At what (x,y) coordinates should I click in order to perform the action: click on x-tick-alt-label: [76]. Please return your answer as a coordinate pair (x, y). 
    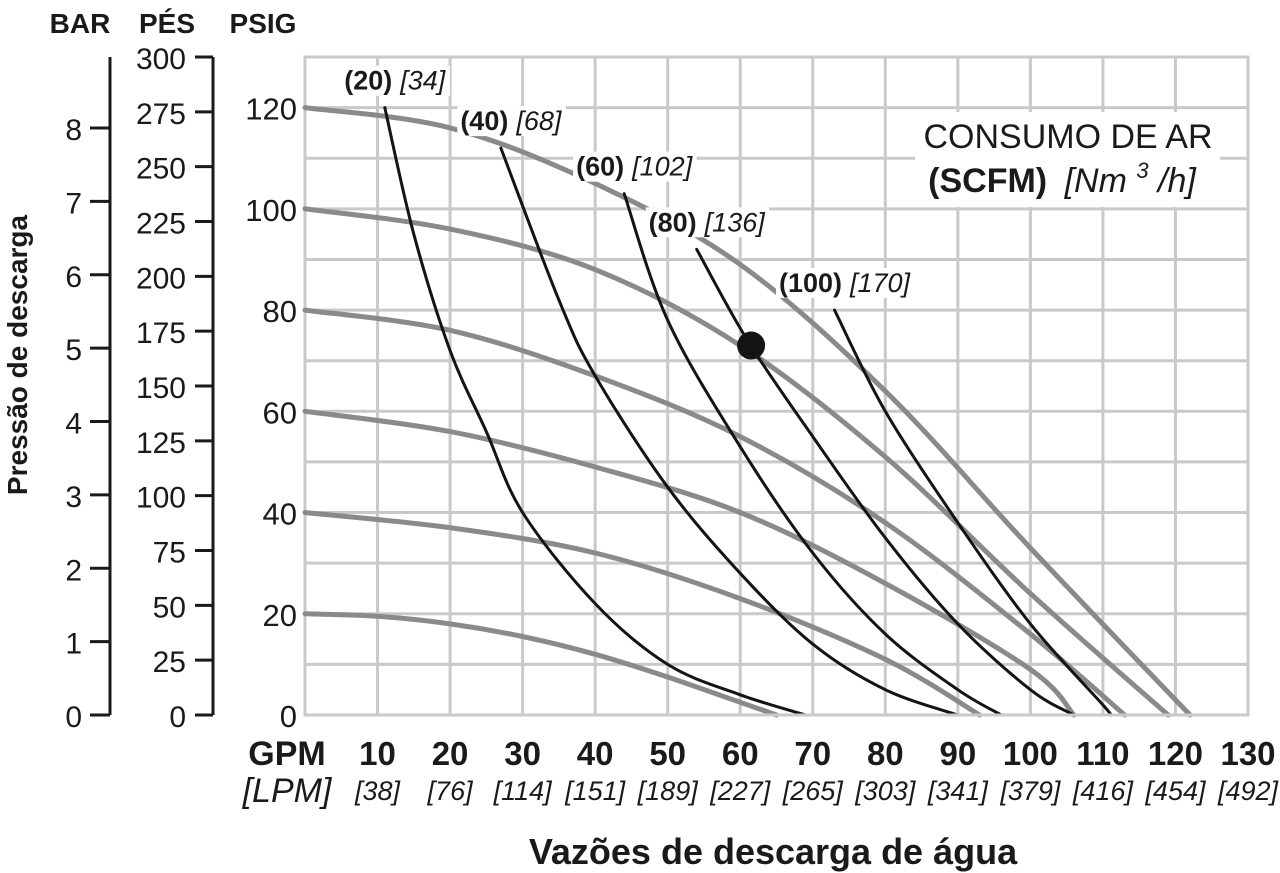
    Looking at the image, I should click on (451, 791).